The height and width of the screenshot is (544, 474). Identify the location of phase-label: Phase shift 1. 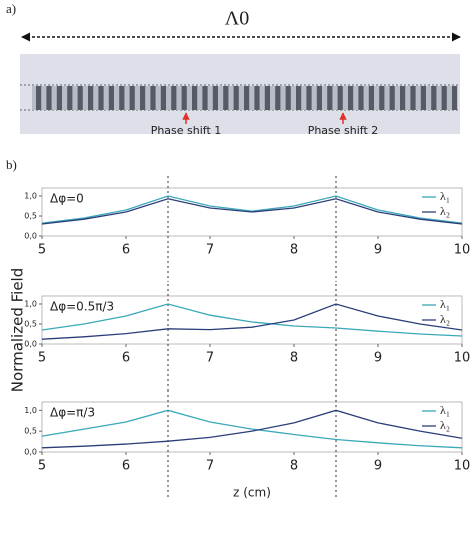
(186, 130).